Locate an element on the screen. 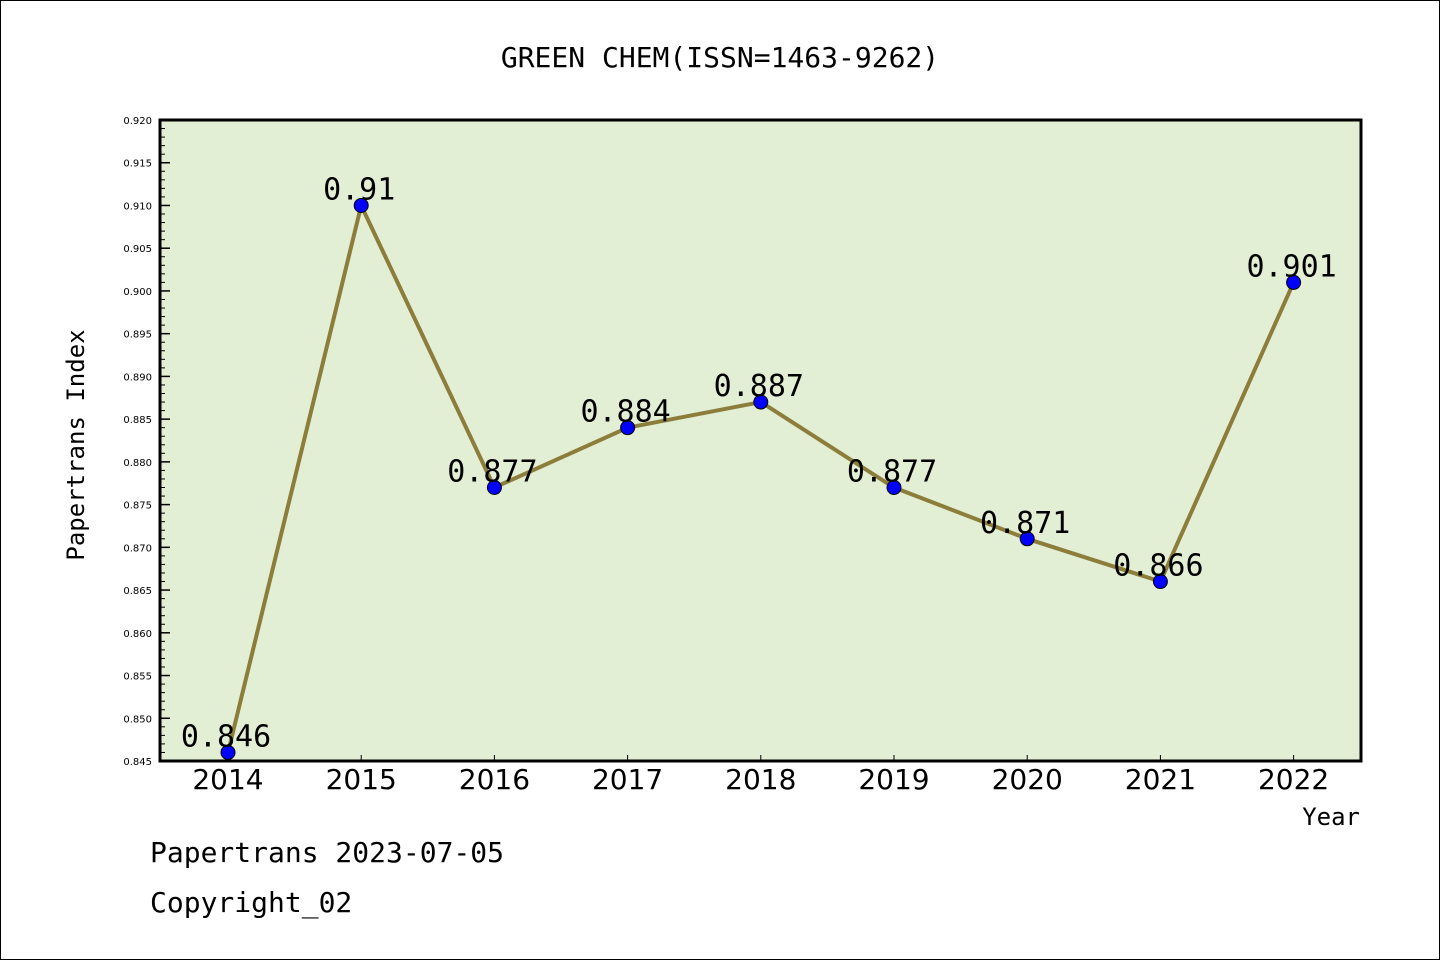  y-tick-label: 0.920 is located at coordinates (137, 121).